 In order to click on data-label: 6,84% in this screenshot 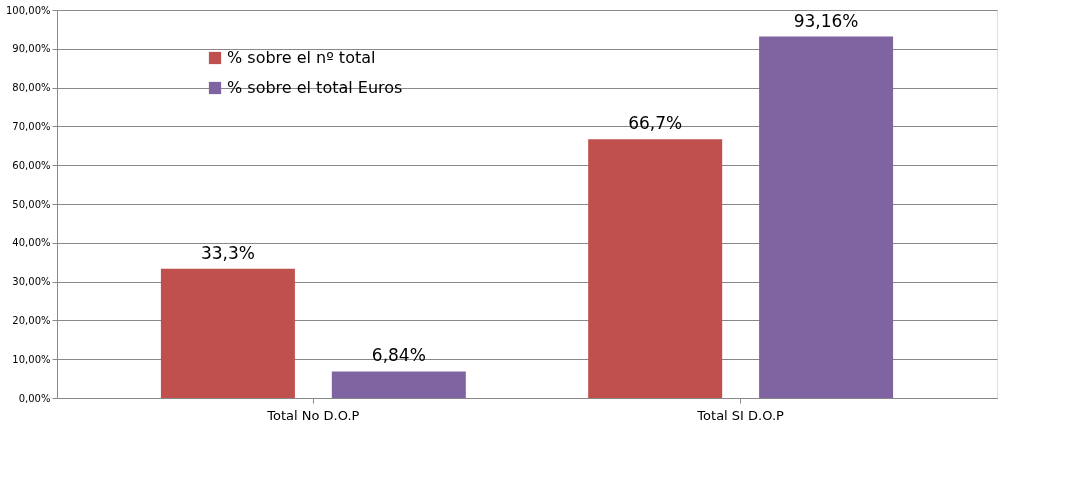, I will do `click(398, 355)`.